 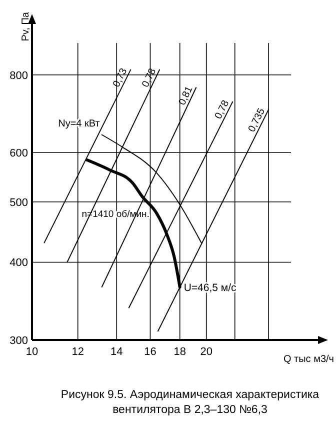 What do you see at coordinates (32, 352) in the screenshot?
I see `x-tick-label: 10` at bounding box center [32, 352].